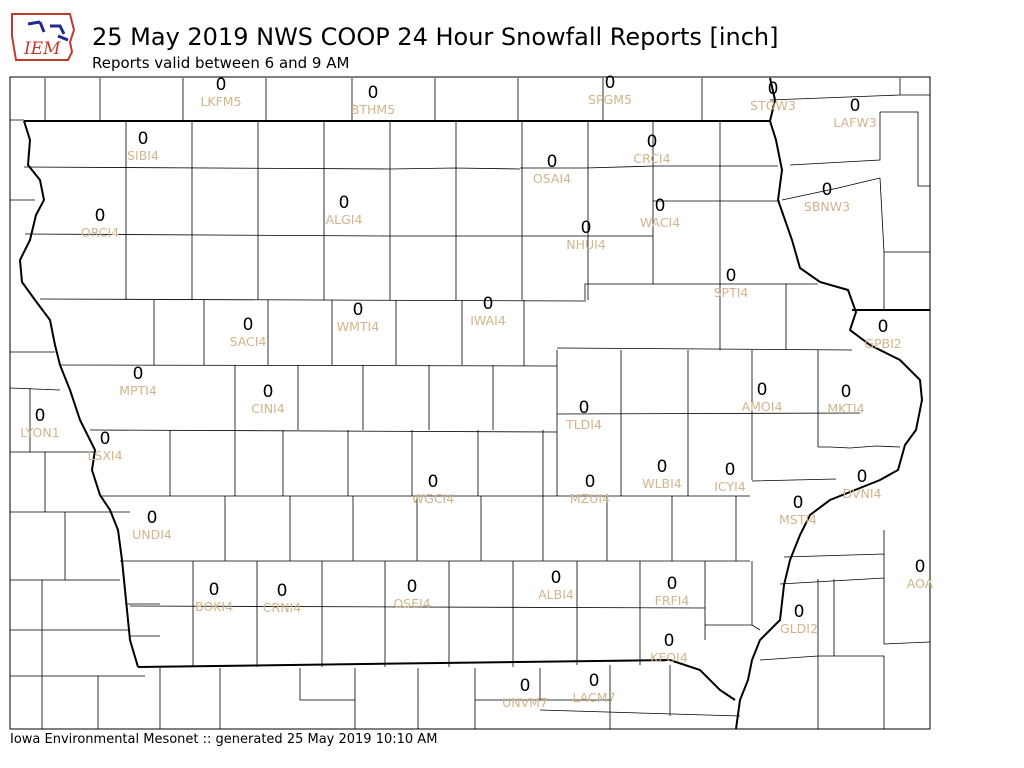 The width and height of the screenshot is (1024, 768). Describe the element at coordinates (44, 37) in the screenshot. I see `iem-logo: IEM` at that location.